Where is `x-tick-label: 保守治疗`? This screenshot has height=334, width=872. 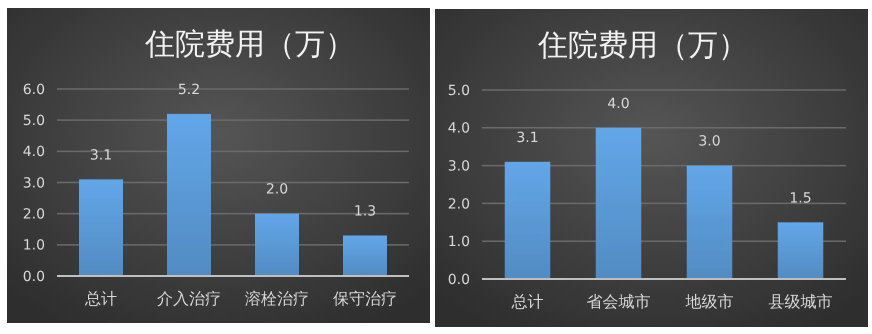 x-tick-label: 保守治疗 is located at coordinates (365, 298).